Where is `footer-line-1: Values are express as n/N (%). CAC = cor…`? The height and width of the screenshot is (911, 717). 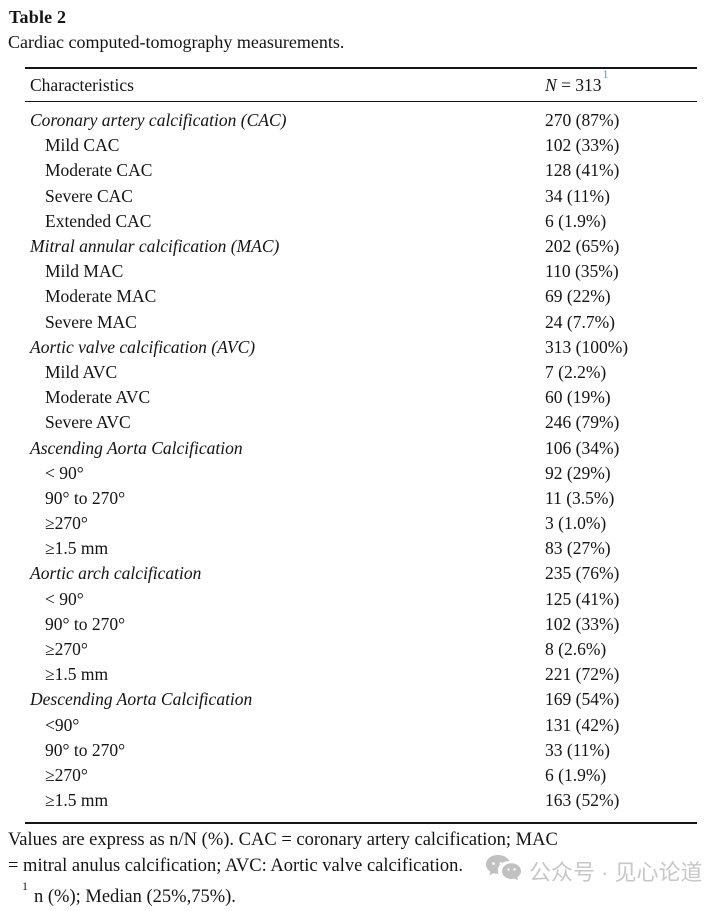
footer-line-1: Values are express as n/N (%). CAC = cor… is located at coordinates (283, 840).